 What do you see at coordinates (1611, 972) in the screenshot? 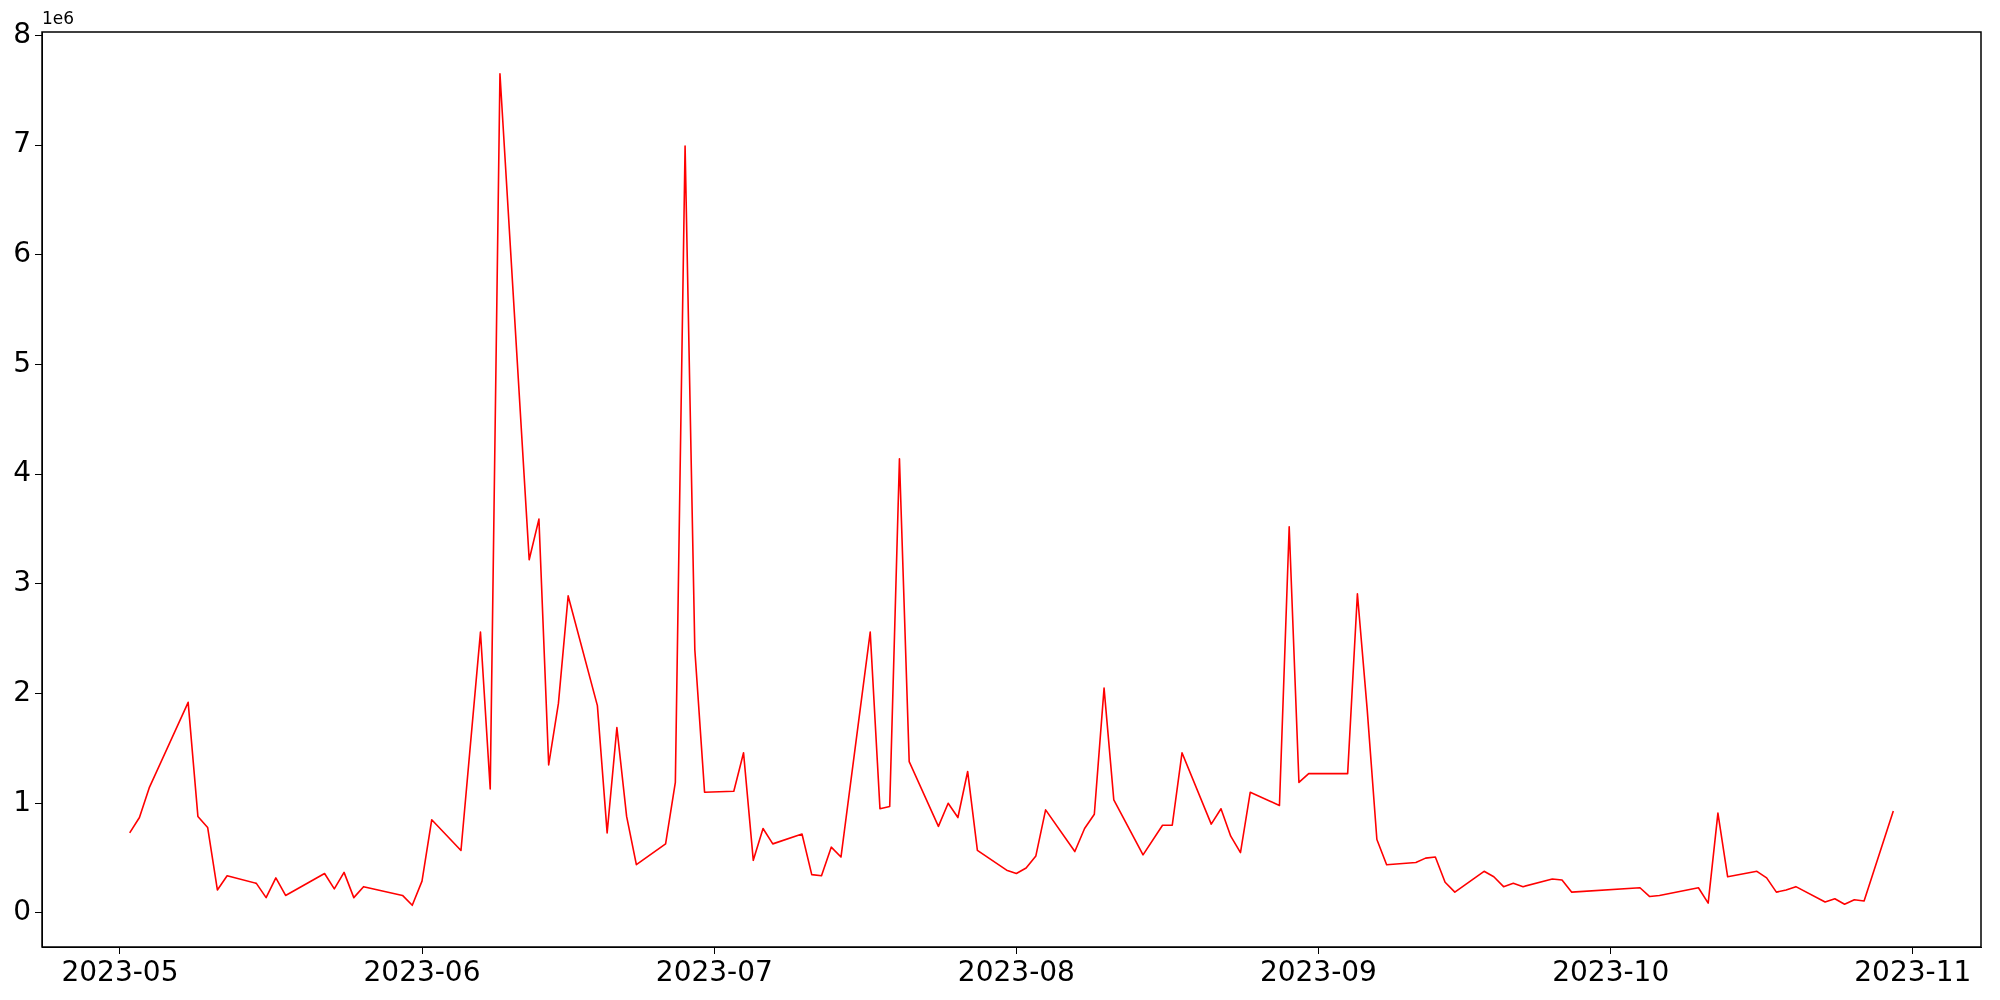
I see `x-tick-label: 2023-10` at bounding box center [1611, 972].